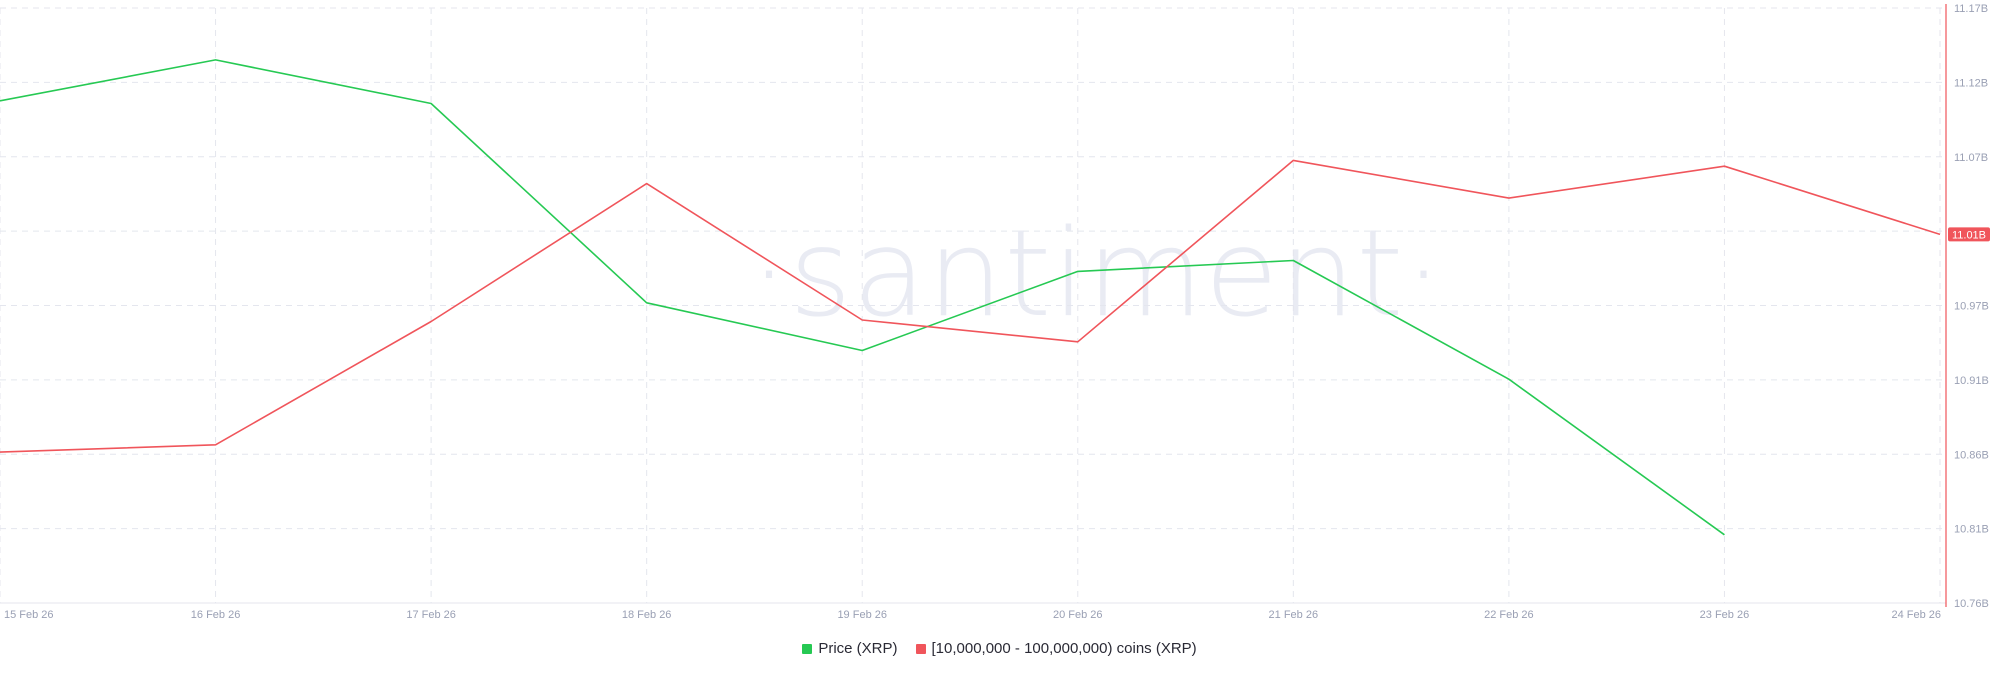  What do you see at coordinates (29, 615) in the screenshot?
I see `x-tick-label: 15 Feb 26` at bounding box center [29, 615].